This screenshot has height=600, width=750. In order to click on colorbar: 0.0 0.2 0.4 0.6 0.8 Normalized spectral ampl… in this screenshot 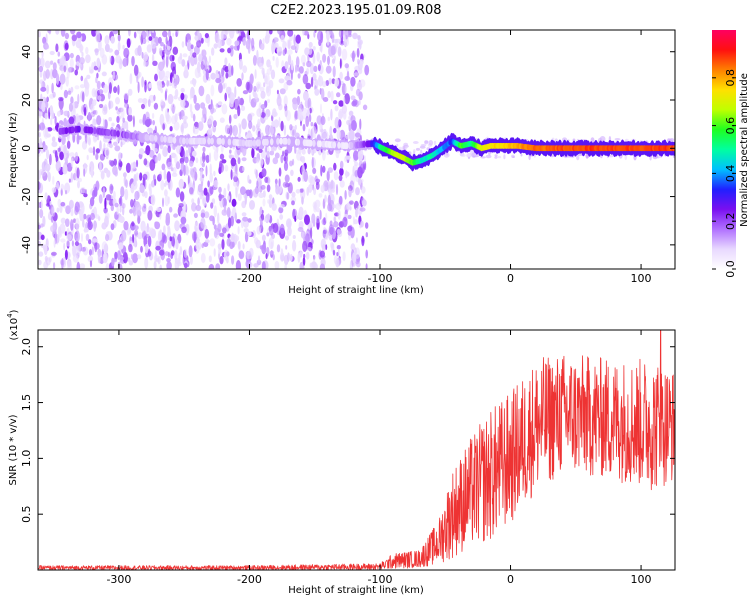, I will do `click(731, 154)`.